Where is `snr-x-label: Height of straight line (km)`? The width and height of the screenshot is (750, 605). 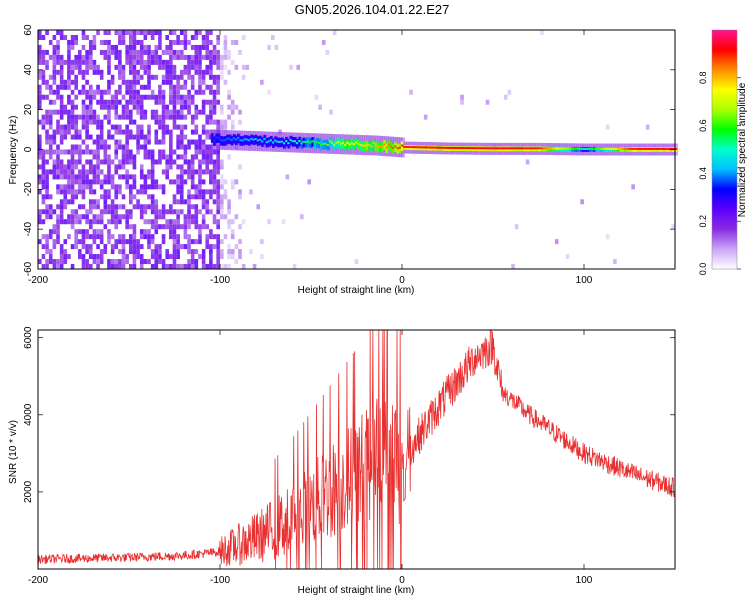 snr-x-label: Height of straight line (km) is located at coordinates (356, 590).